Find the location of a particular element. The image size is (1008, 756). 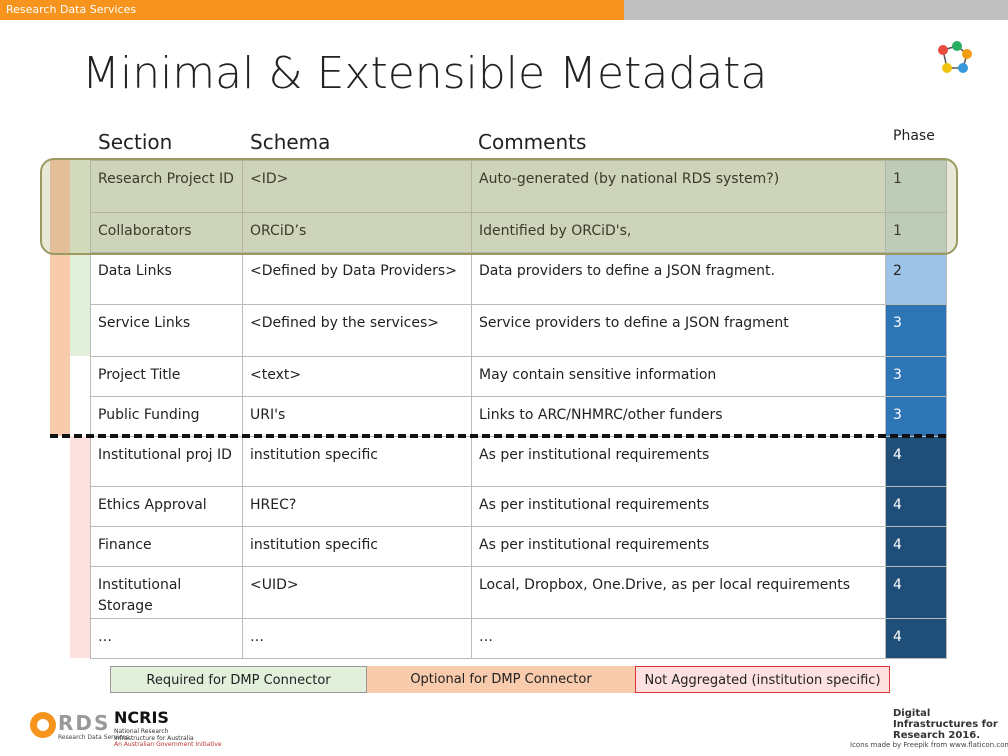

phase-cell: 2 is located at coordinates (916, 278).